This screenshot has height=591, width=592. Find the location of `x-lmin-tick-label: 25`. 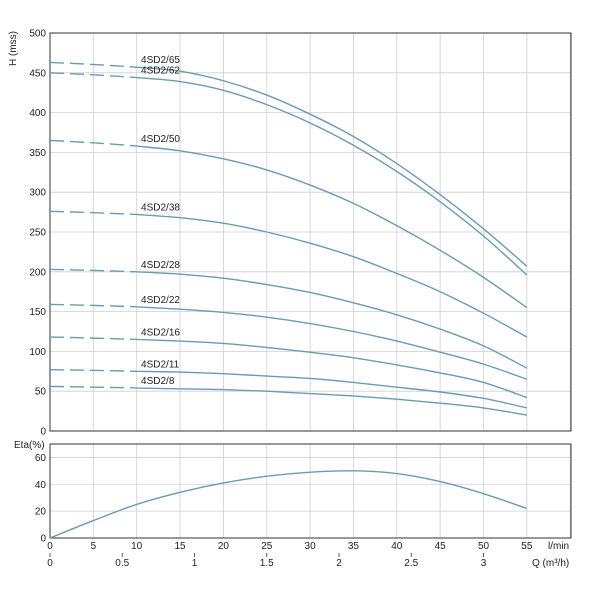

x-lmin-tick-label: 25 is located at coordinates (267, 546).